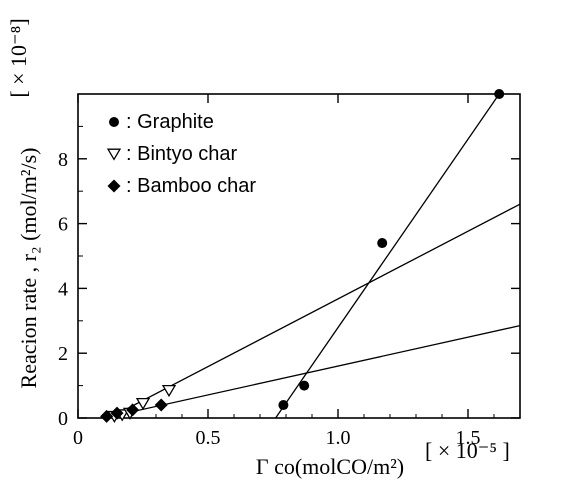 Image resolution: width=568 pixels, height=488 pixels. Describe the element at coordinates (208, 438) in the screenshot. I see `x-tick-label: 0.5` at that location.